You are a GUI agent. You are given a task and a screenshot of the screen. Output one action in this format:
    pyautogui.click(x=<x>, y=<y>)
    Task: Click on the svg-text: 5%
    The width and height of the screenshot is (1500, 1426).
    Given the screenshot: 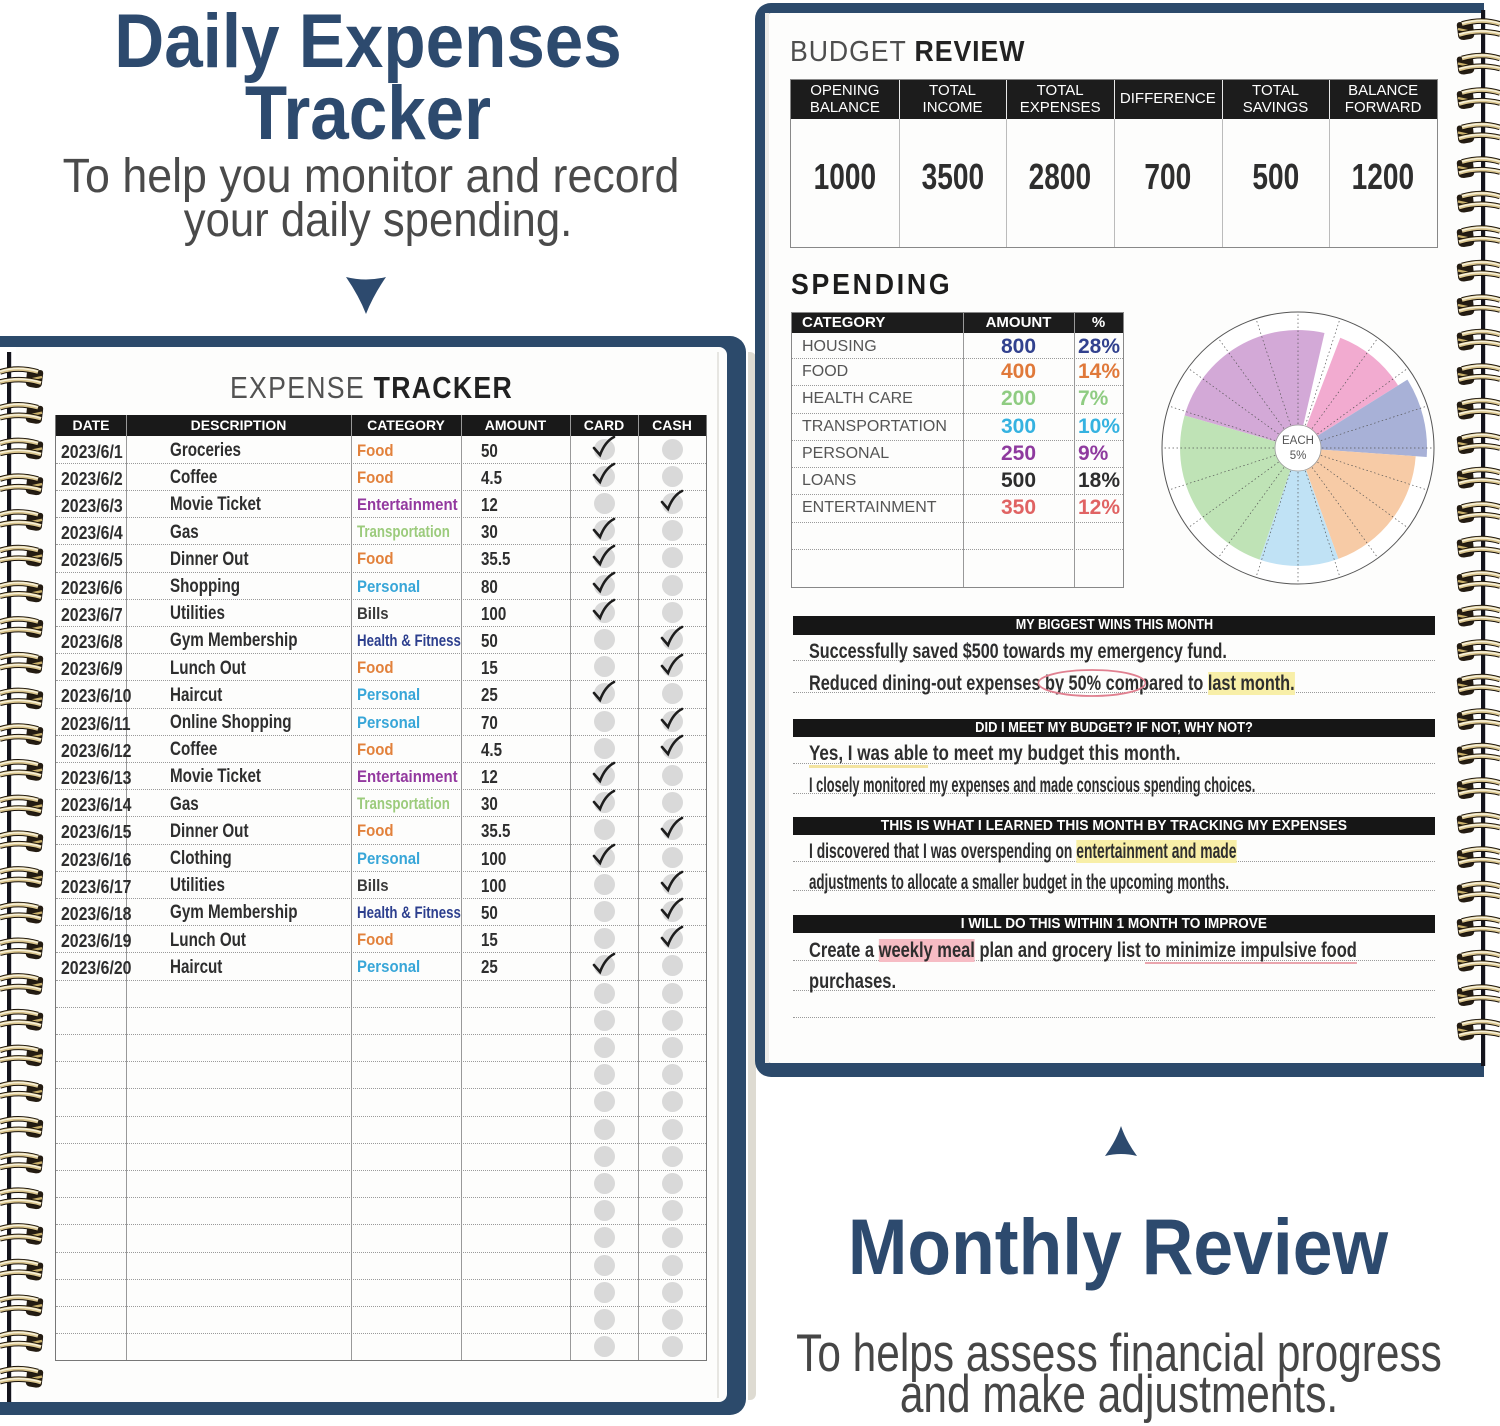 What is the action you would take?
    pyautogui.click(x=1298, y=456)
    